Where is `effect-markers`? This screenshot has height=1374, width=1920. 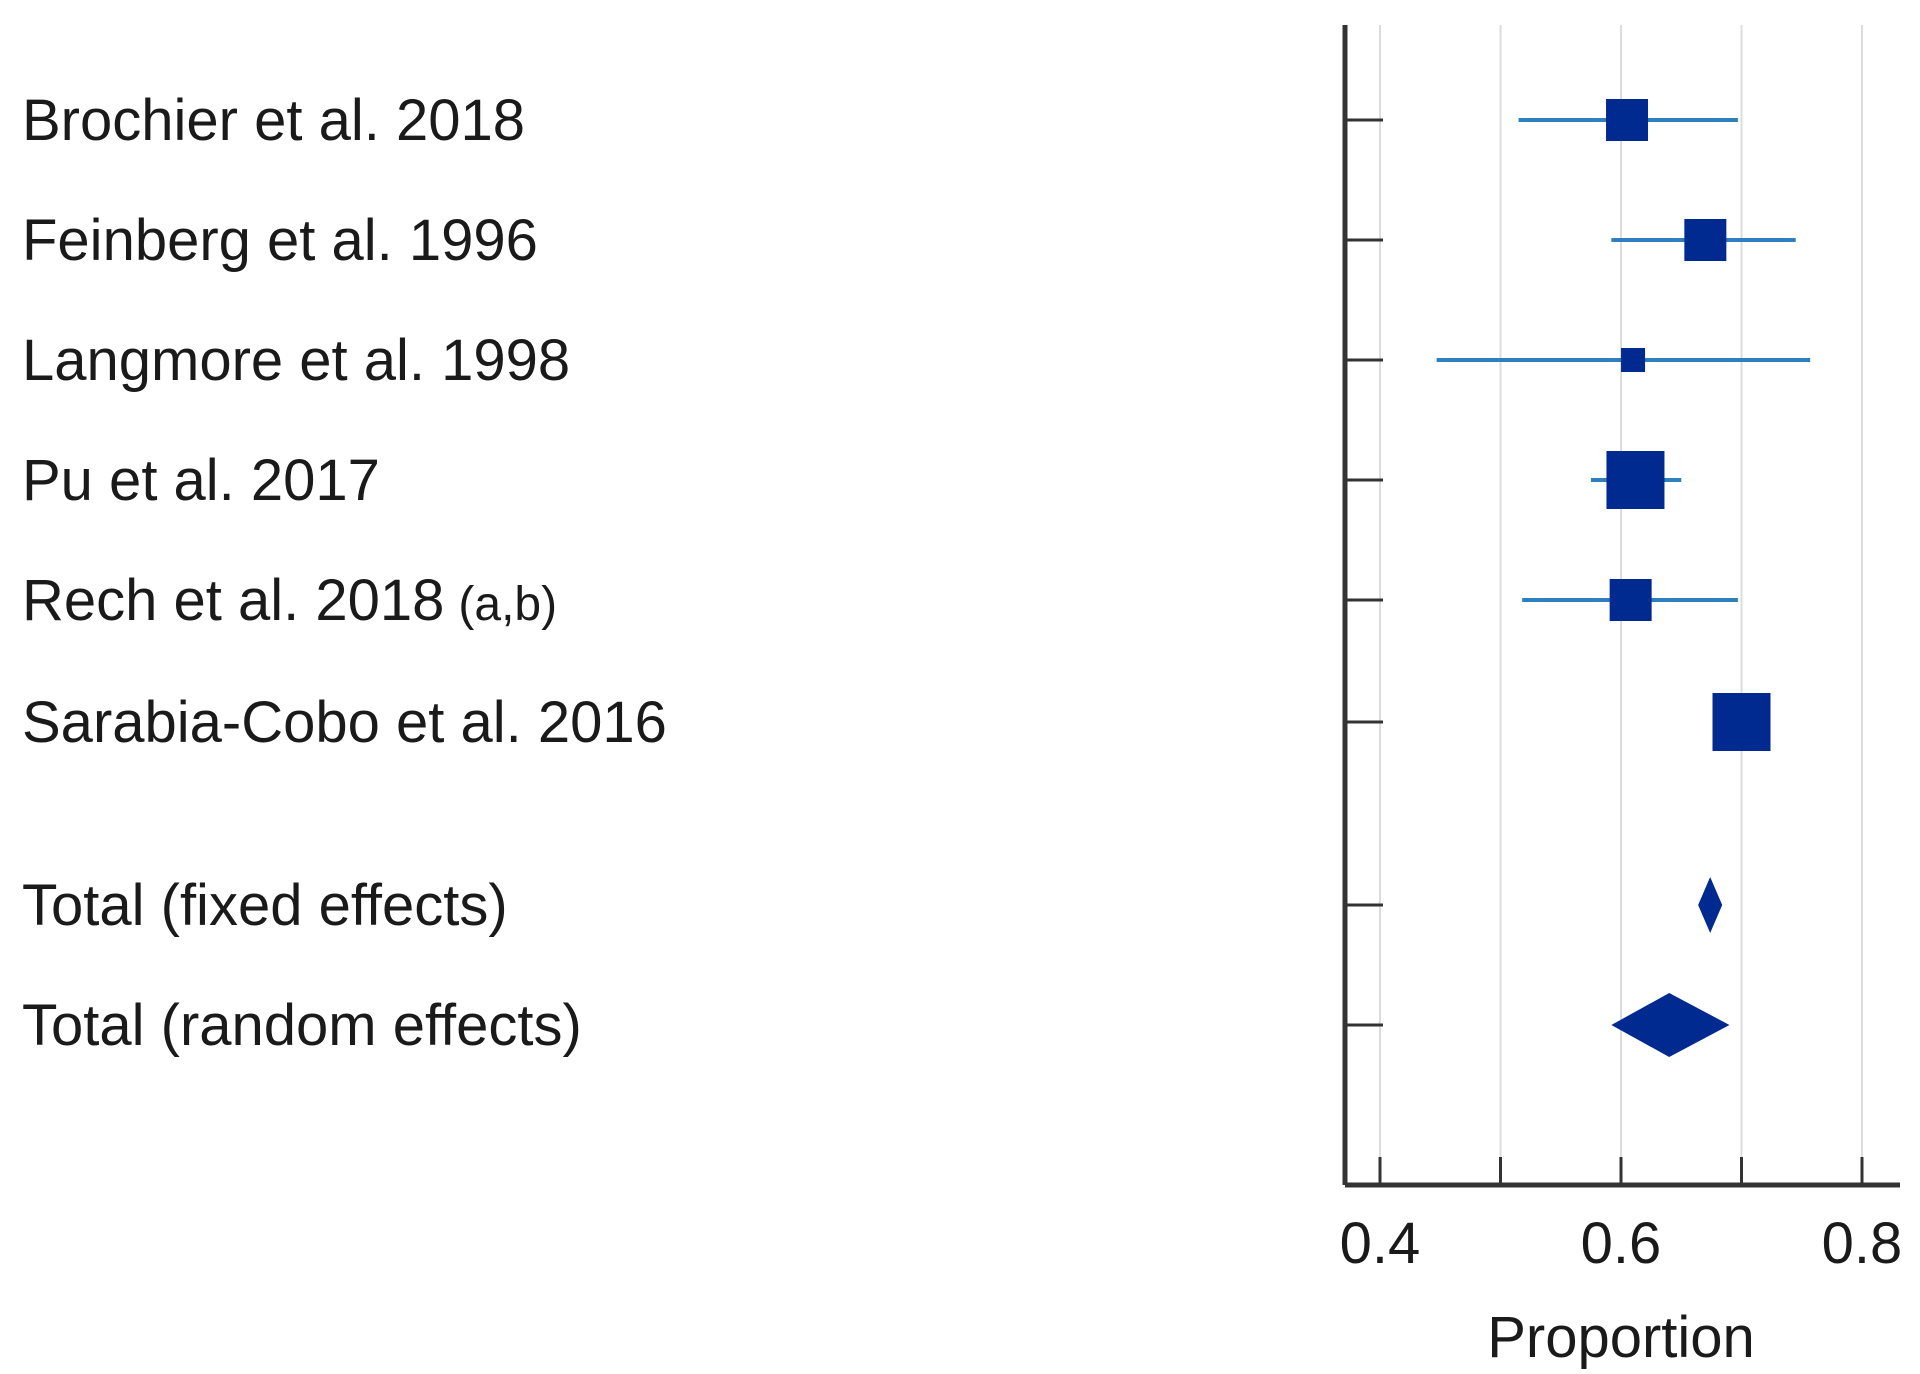 effect-markers is located at coordinates (1623, 578).